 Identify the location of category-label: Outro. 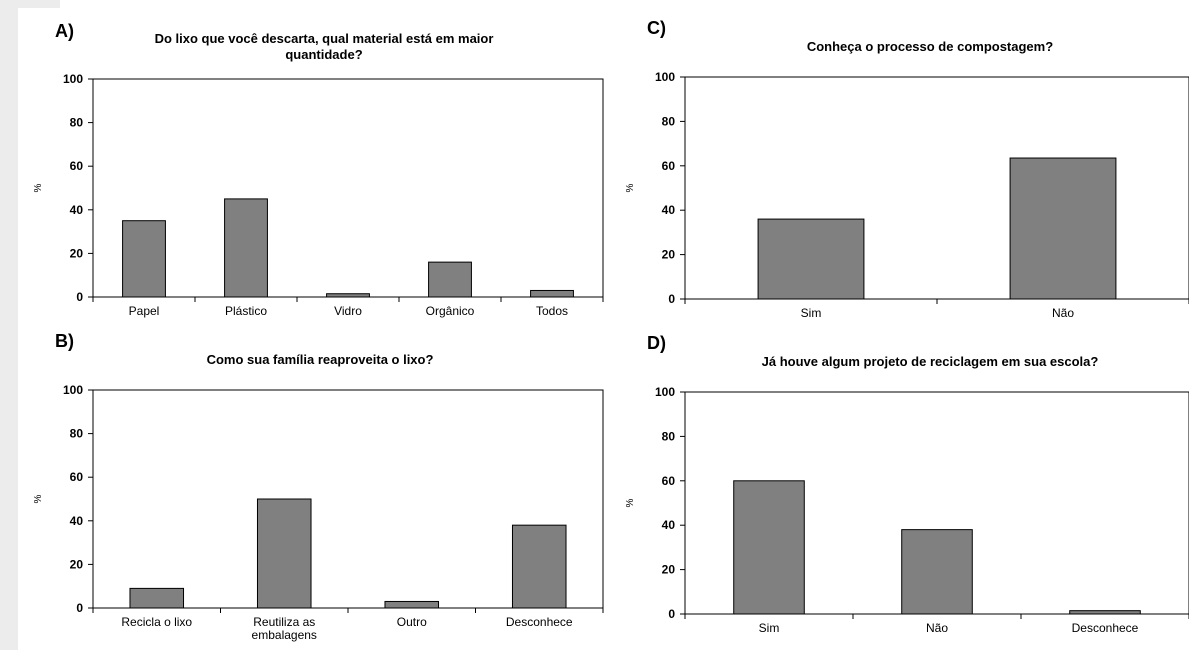
(412, 622).